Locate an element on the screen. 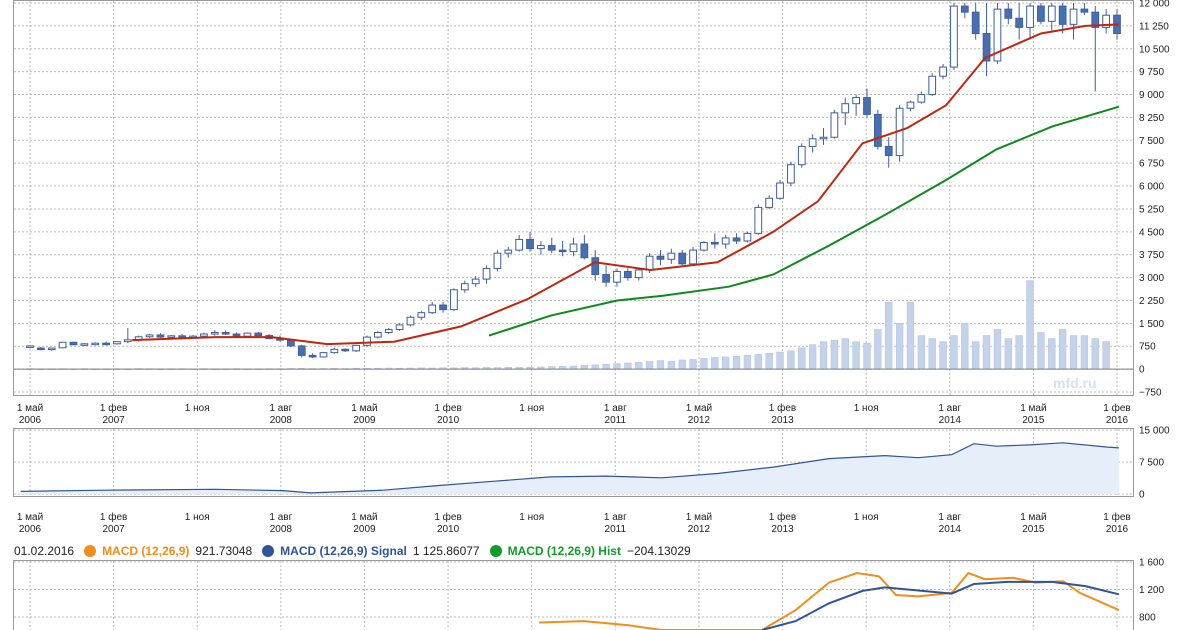  watermark: mfd.ru is located at coordinates (1075, 383).